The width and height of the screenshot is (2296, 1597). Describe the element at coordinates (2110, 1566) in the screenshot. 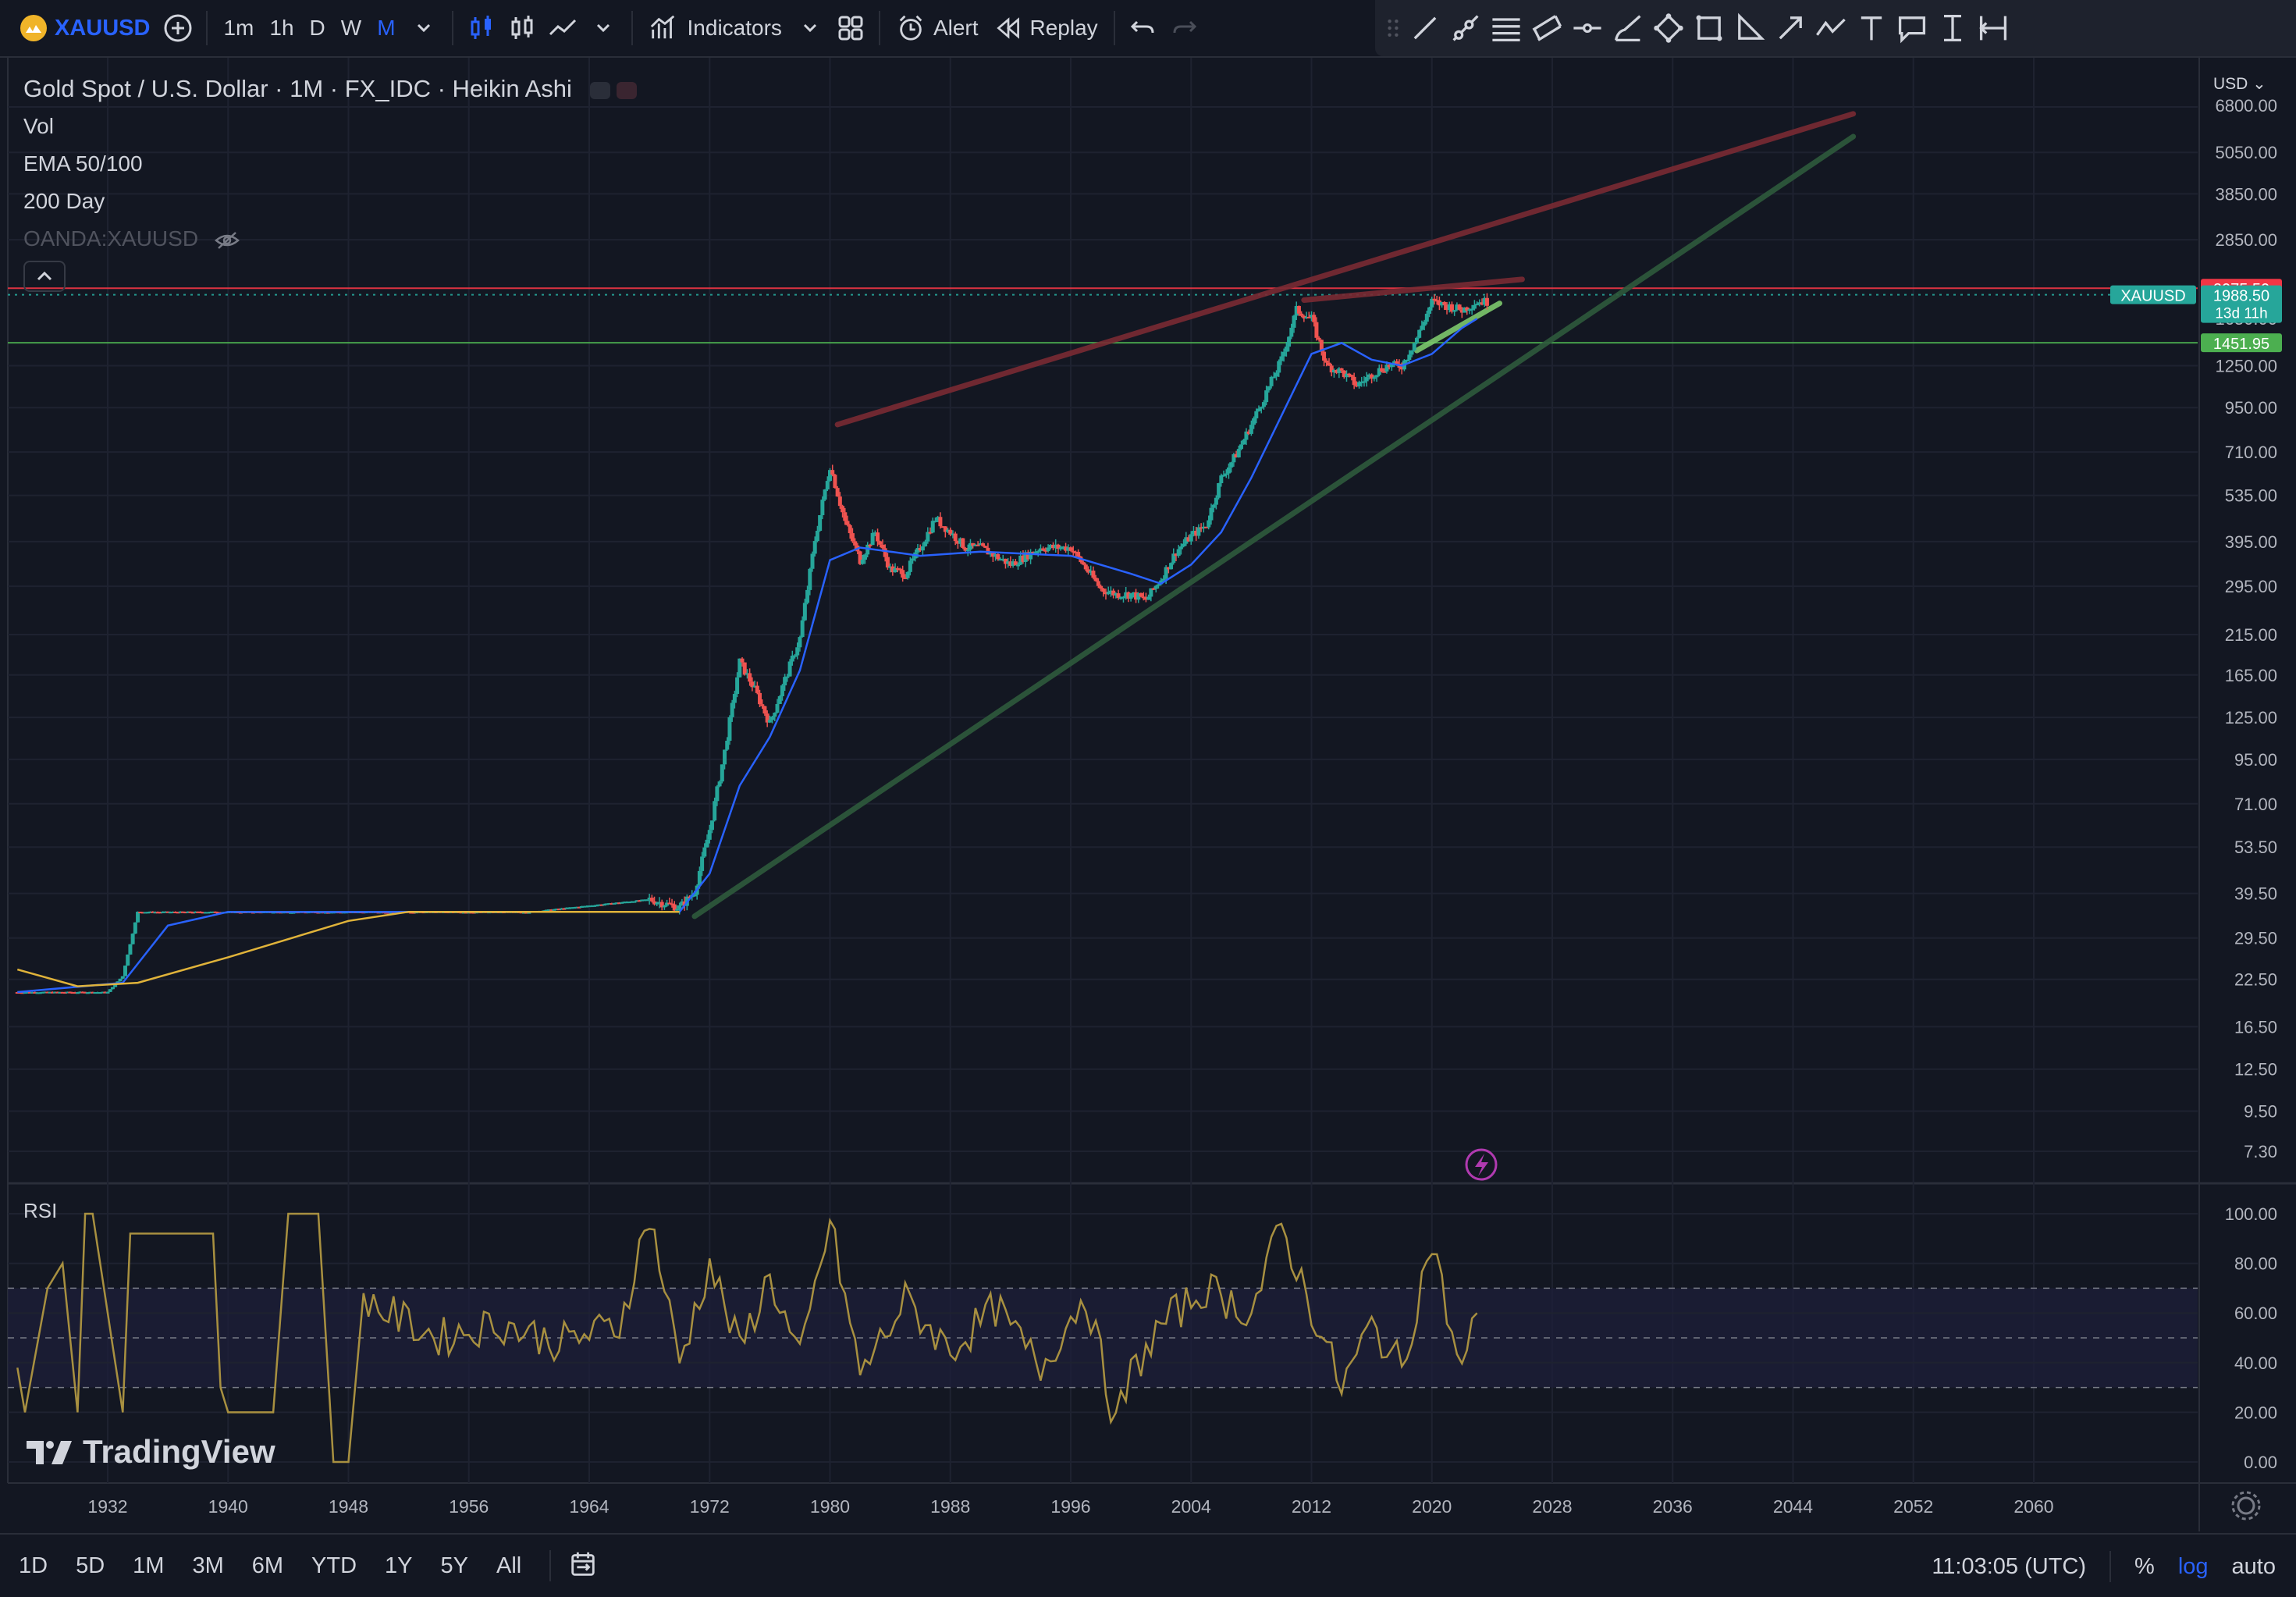

I see `bottom-divider` at that location.